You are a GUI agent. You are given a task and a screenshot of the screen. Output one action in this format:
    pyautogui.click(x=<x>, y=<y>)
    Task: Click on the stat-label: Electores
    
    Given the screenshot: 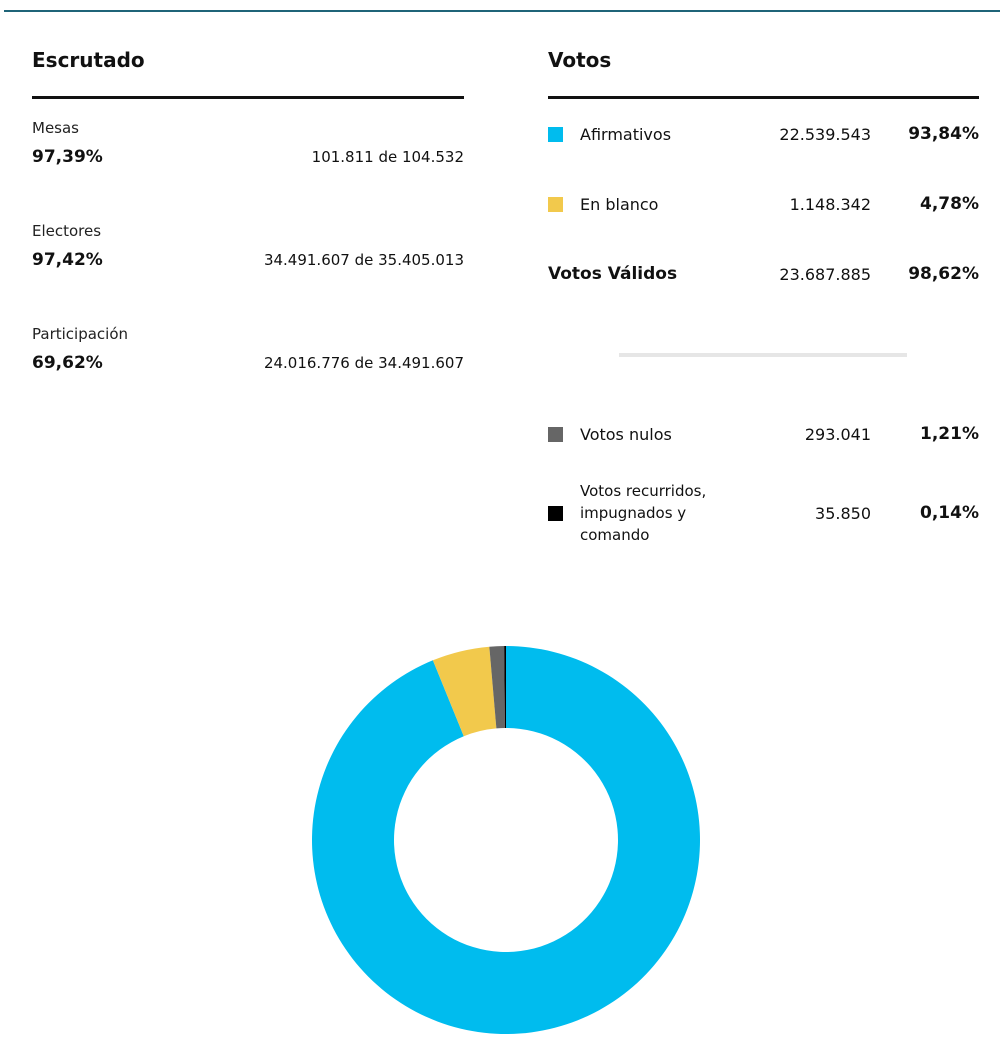 What is the action you would take?
    pyautogui.click(x=67, y=231)
    